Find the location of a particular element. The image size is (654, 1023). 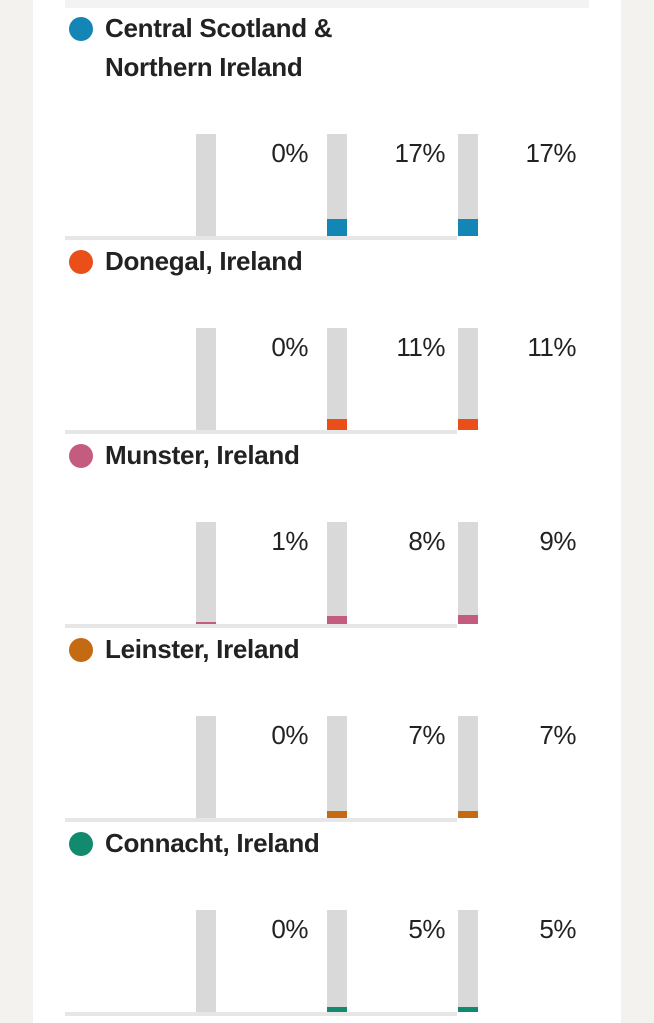

region-title-line: Leinster, Ireland is located at coordinates (202, 649).